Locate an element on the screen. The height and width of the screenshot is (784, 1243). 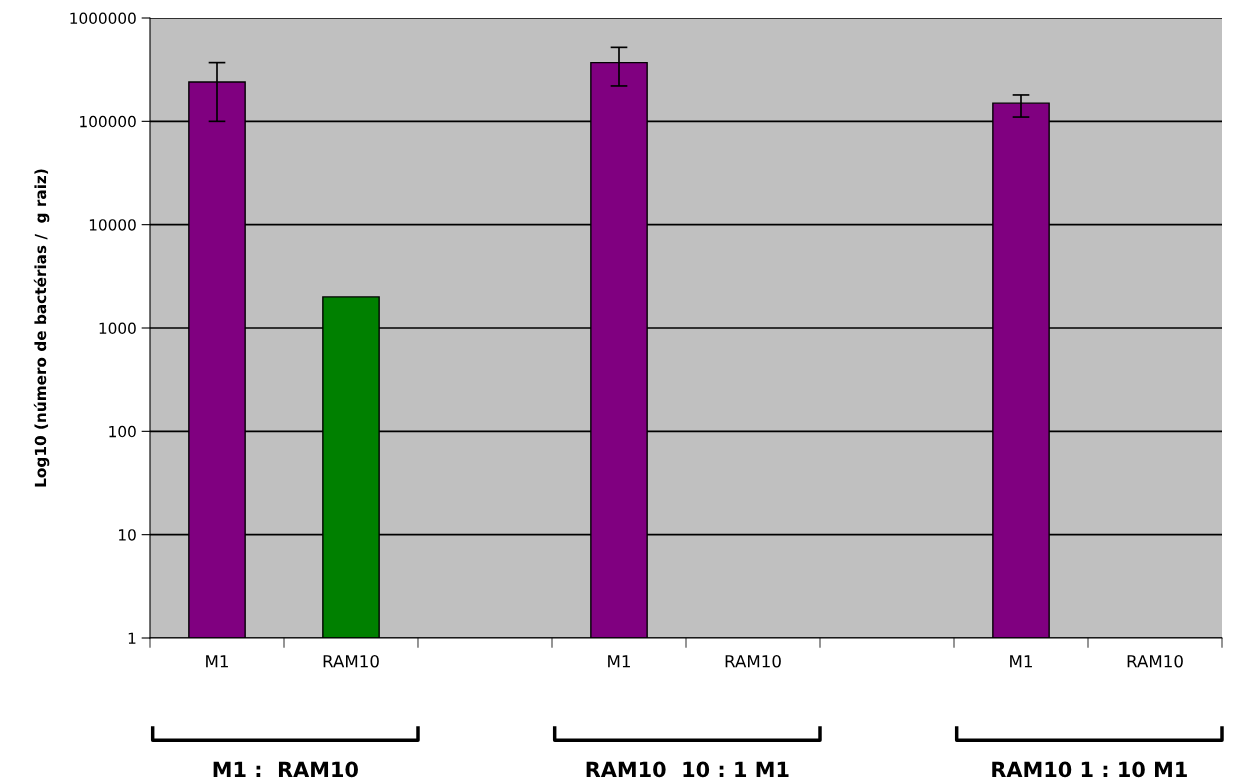
y-tick-label: 1000000 is located at coordinates (103, 18).